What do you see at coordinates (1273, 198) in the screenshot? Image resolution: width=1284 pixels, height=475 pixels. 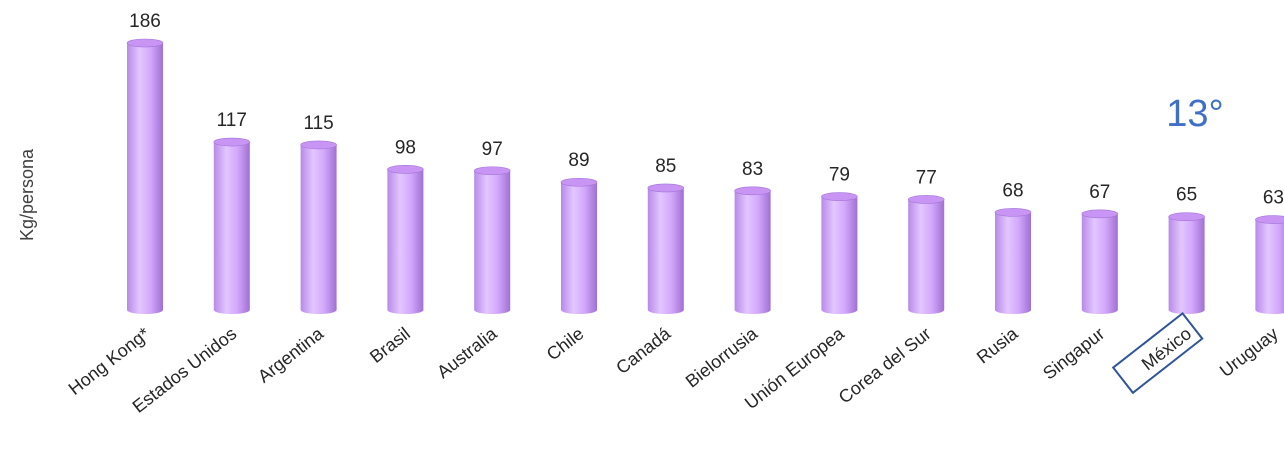 I see `value-label: 63` at bounding box center [1273, 198].